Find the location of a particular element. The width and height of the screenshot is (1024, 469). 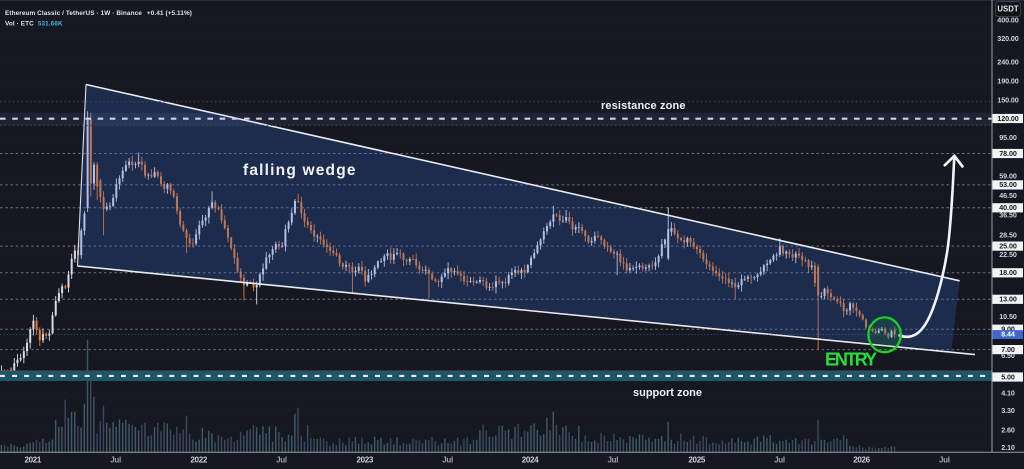

svg-text: resistance zone is located at coordinates (643, 106).